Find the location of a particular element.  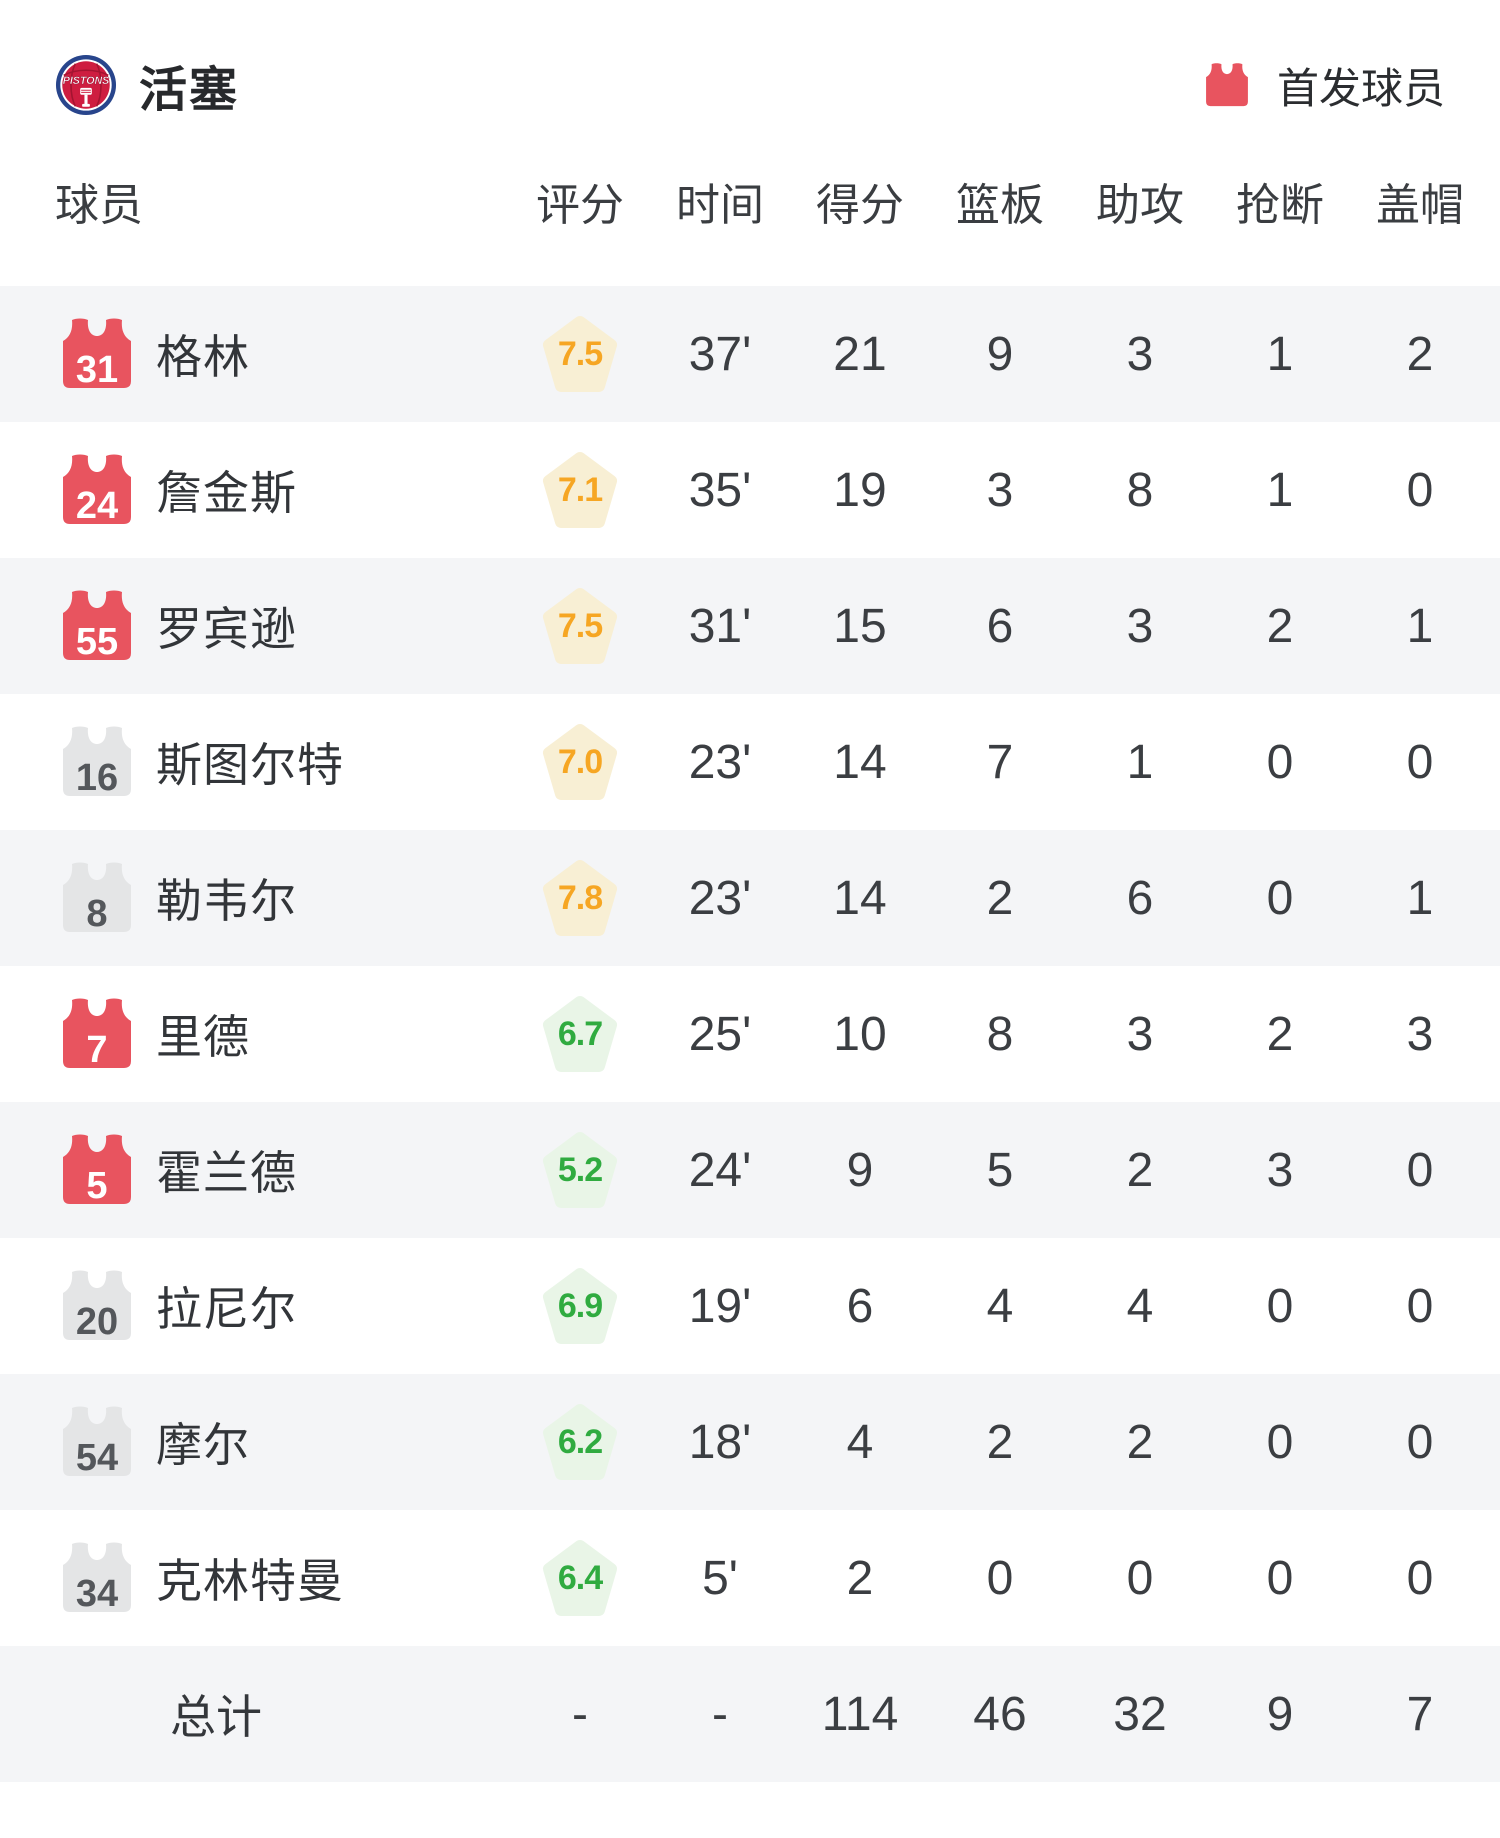

bench-jersey-number-icon: 8 is located at coordinates (97, 898).